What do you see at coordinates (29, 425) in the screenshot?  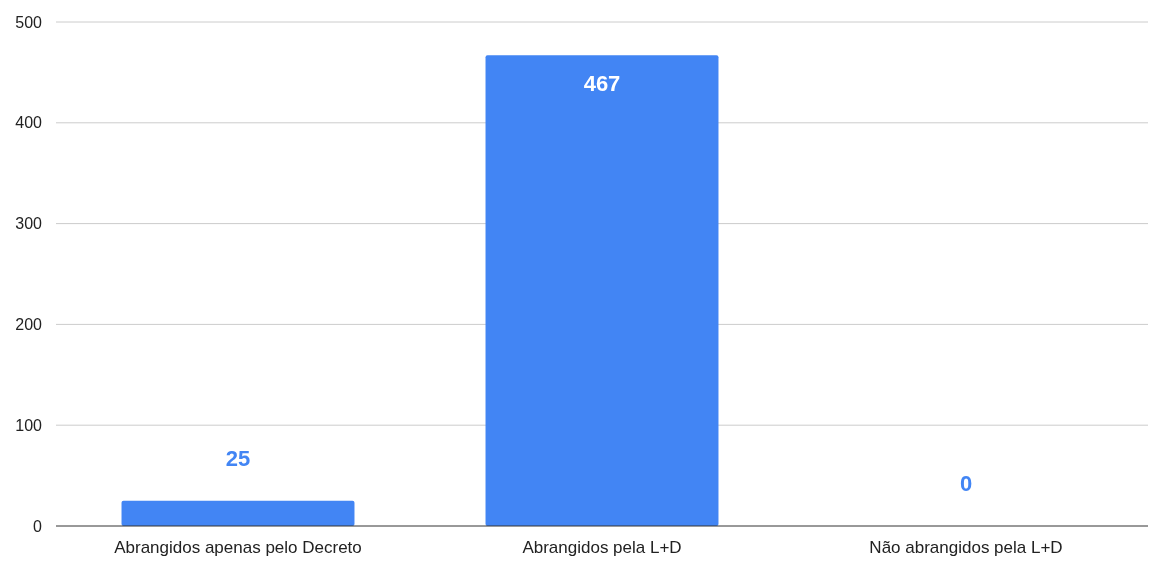 I see `y-tick-label: 100` at bounding box center [29, 425].